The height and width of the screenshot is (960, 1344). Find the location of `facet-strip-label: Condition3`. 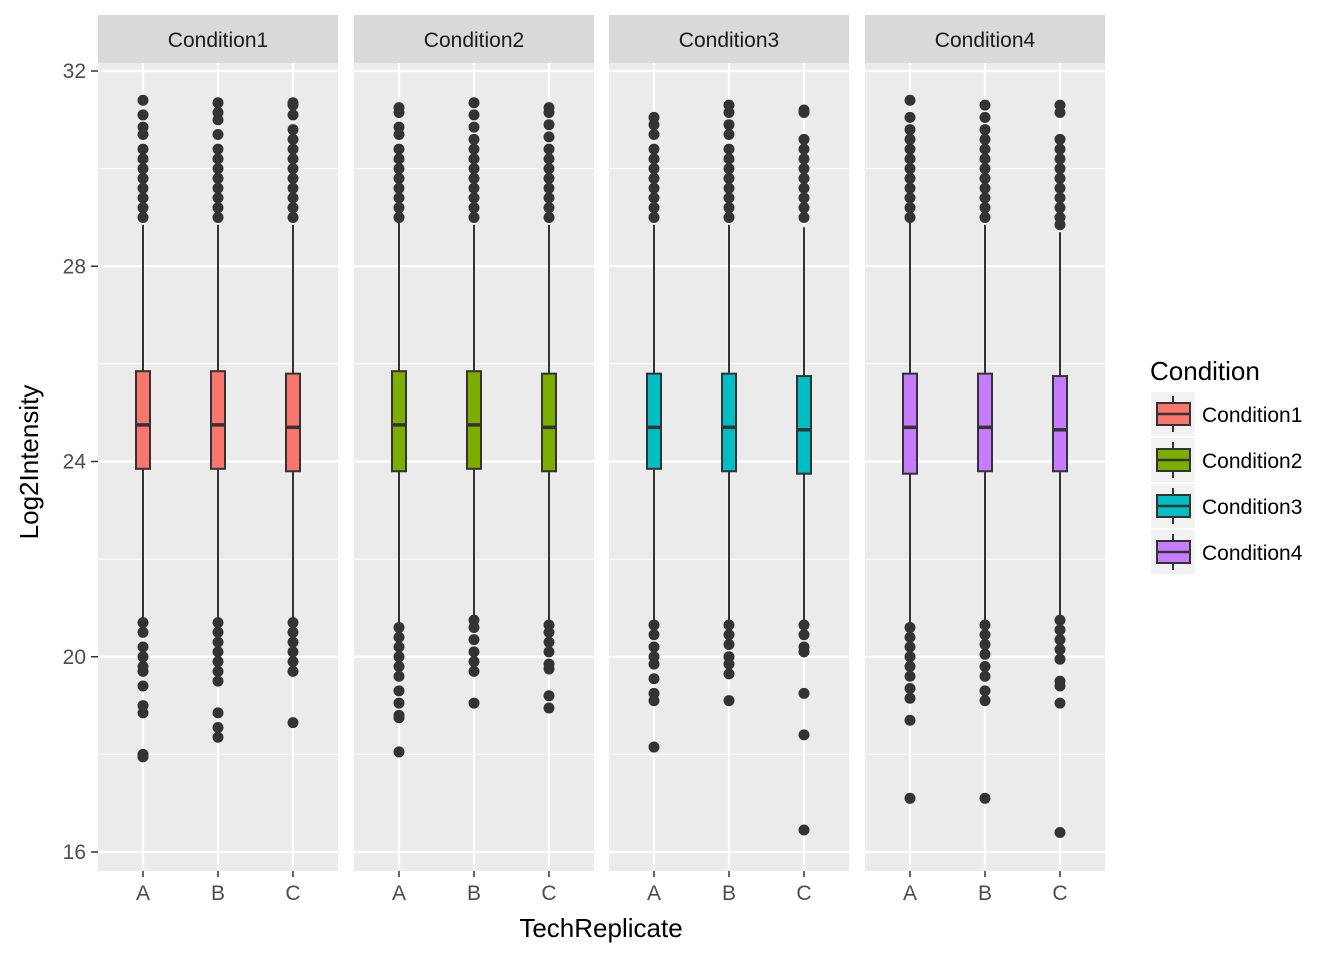

facet-strip-label: Condition3 is located at coordinates (729, 40).